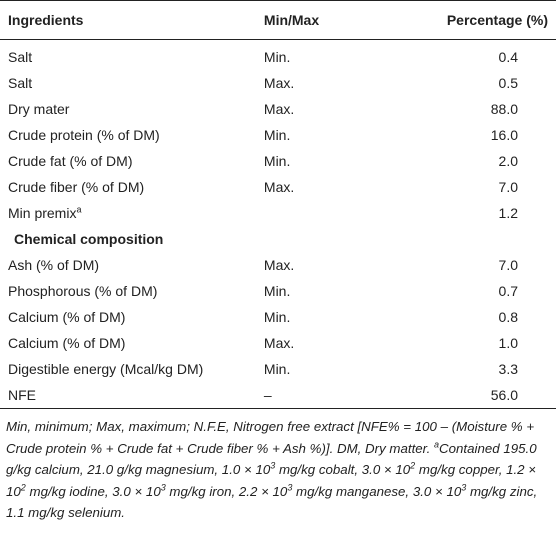  What do you see at coordinates (132, 213) in the screenshot?
I see `ingredient-cell: Min premixa` at bounding box center [132, 213].